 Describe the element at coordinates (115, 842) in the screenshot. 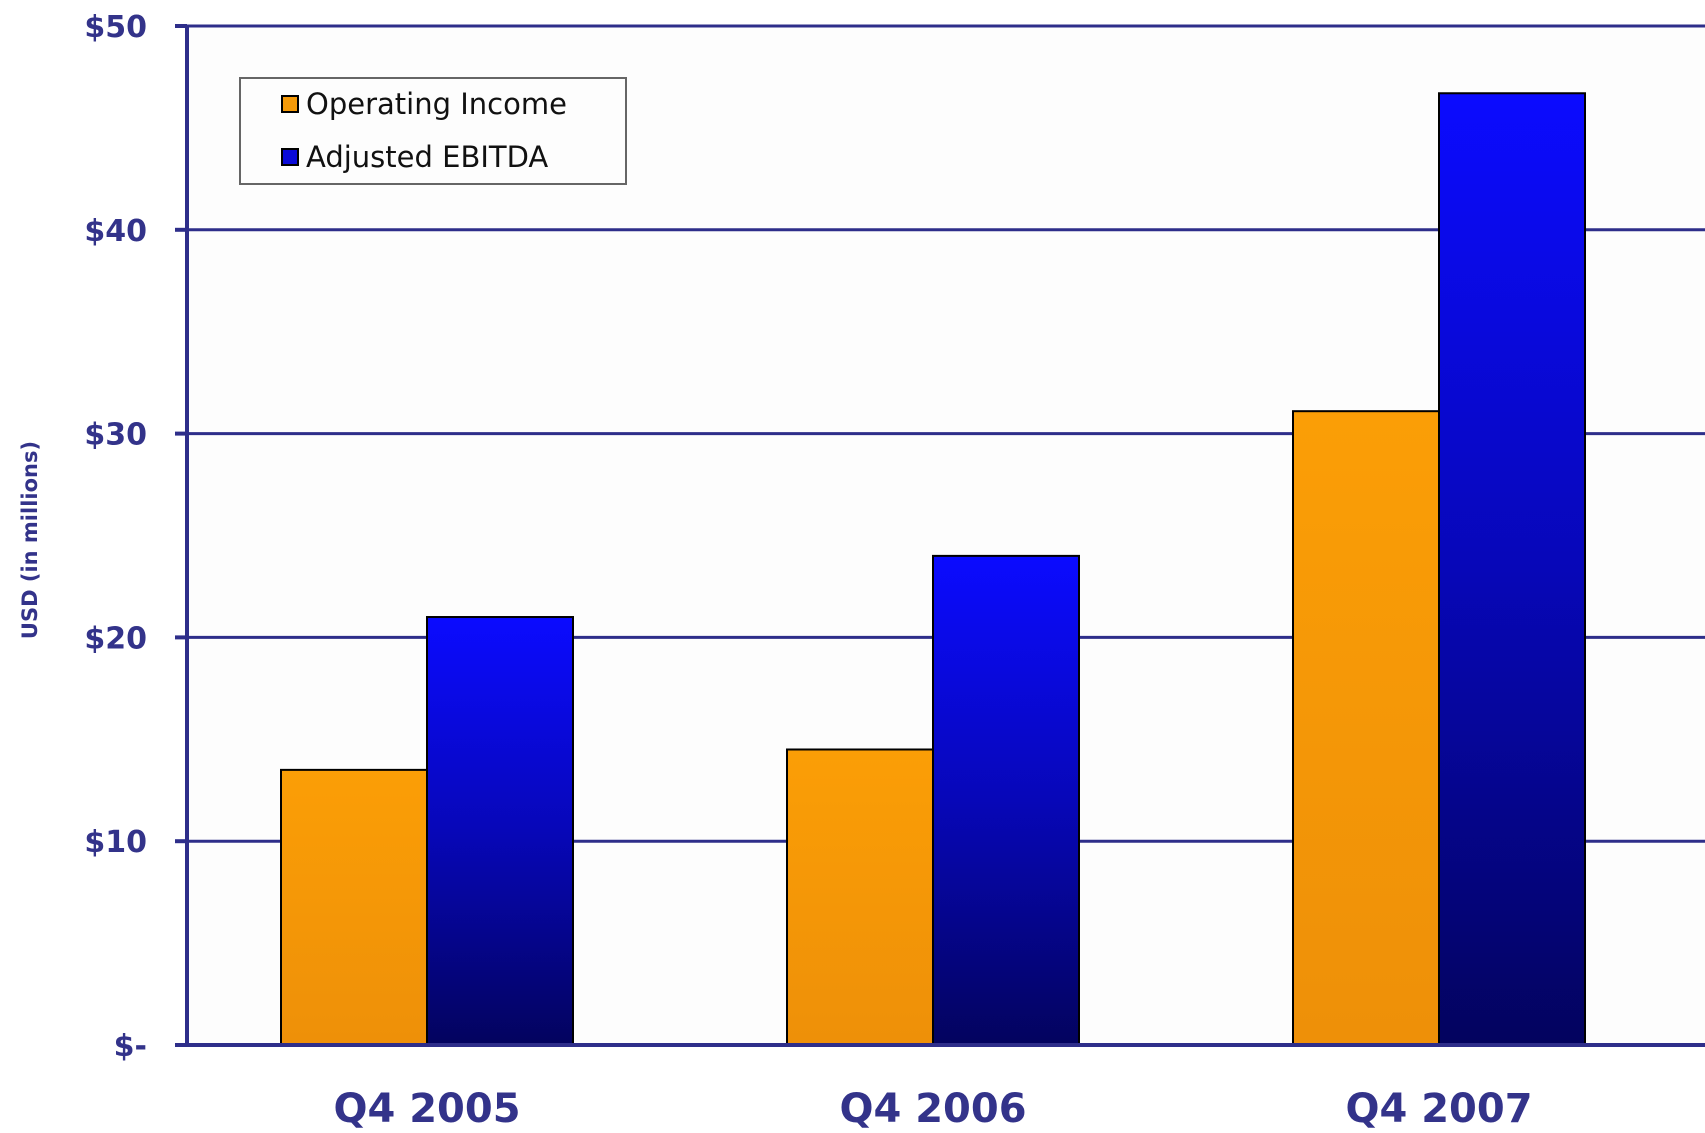

I see `y-tick-label: $10` at that location.